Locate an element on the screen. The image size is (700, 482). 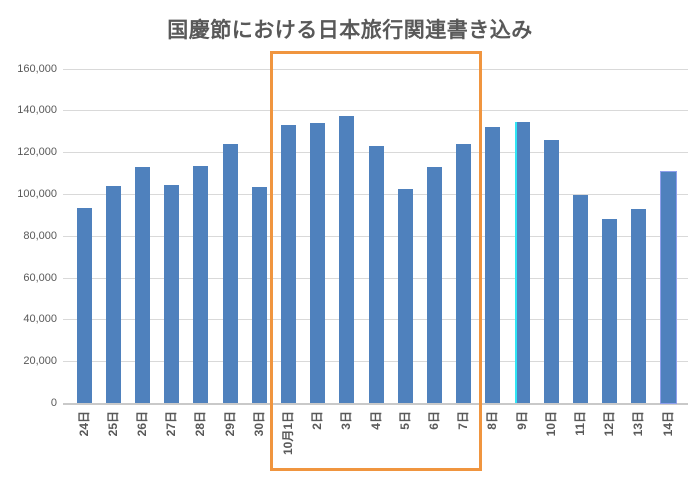
y-axis-tick-label: 0 is located at coordinates (53, 403).